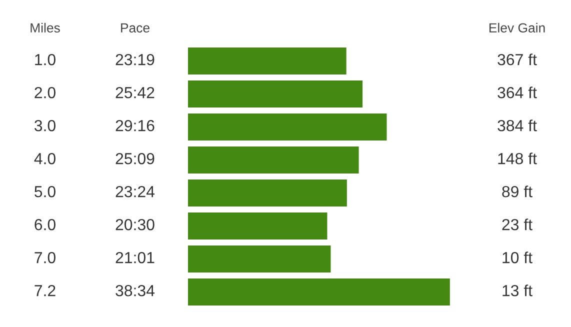 Image resolution: width=571 pixels, height=327 pixels. What do you see at coordinates (45, 92) in the screenshot?
I see `y-tick-label: 2.0` at bounding box center [45, 92].